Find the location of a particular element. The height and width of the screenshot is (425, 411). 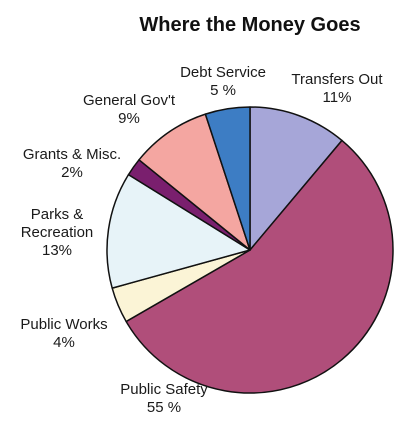

slice-name-label: Parks & is located at coordinates (57, 214).